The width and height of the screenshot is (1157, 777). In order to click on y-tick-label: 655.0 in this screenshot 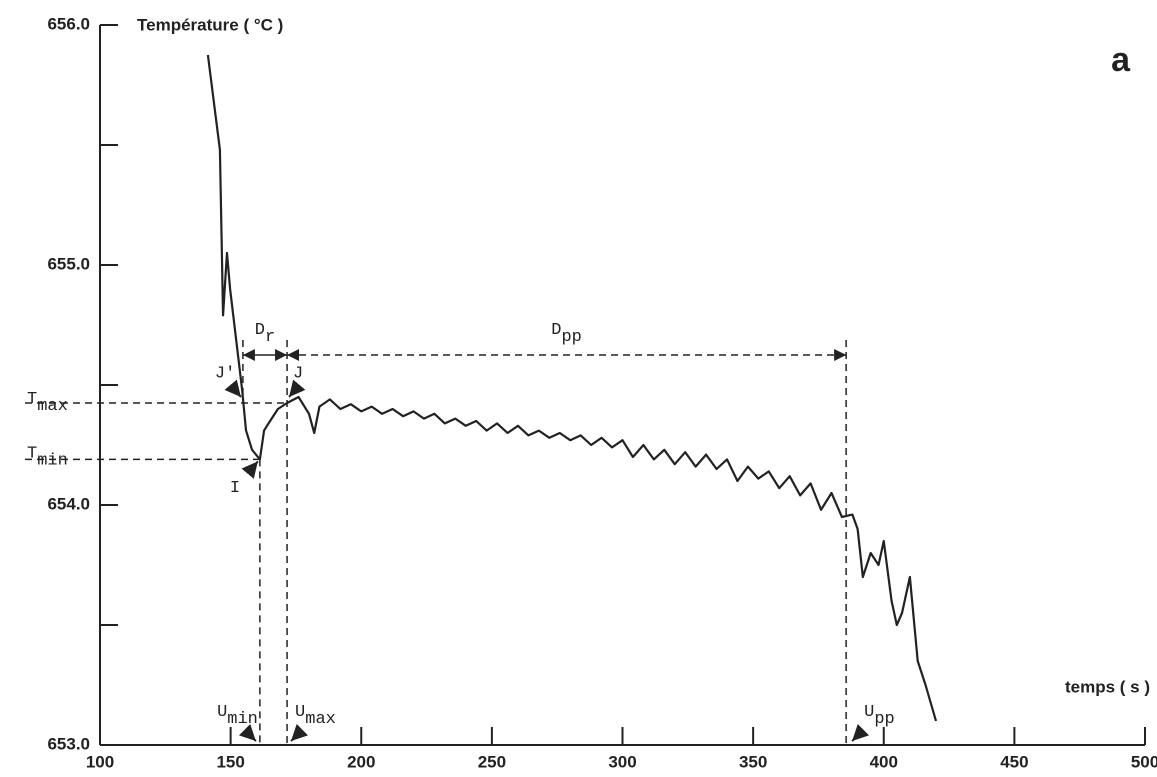, I will do `click(68, 263)`.